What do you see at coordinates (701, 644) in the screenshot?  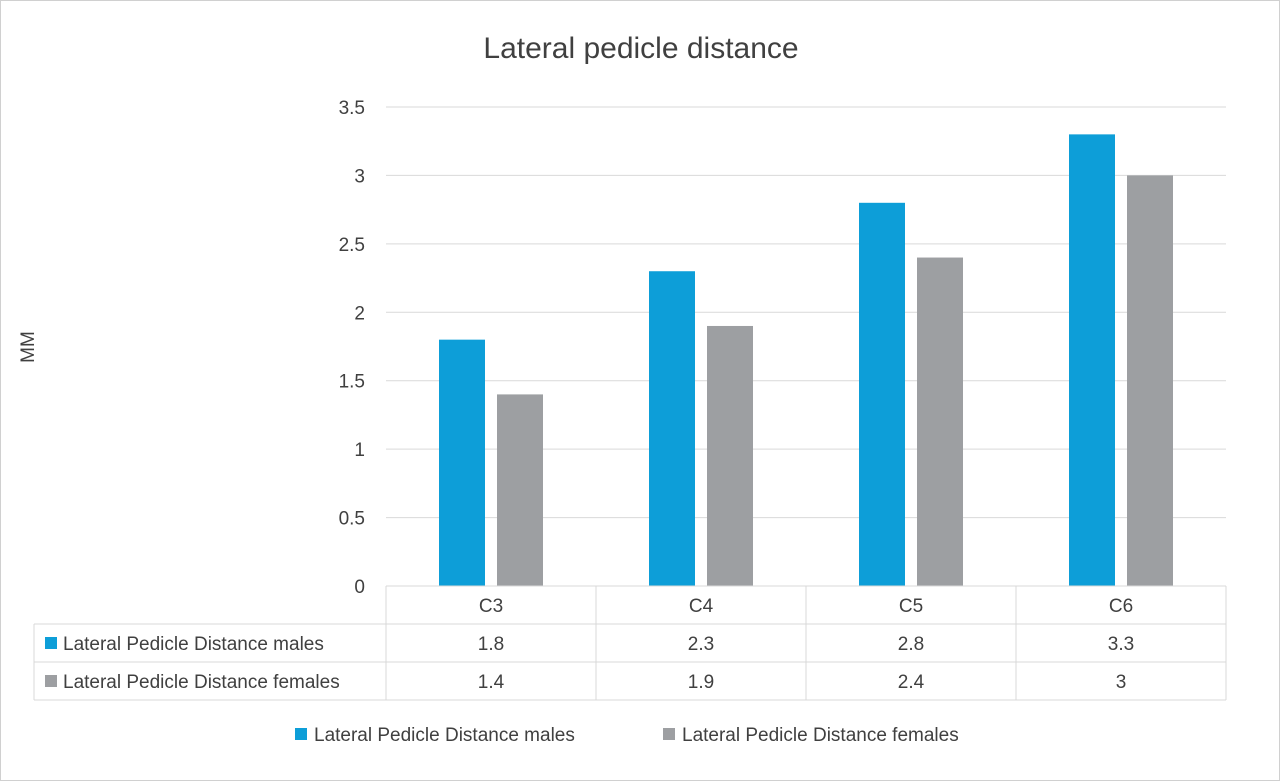 I see `table-cell-value: 2.3` at bounding box center [701, 644].